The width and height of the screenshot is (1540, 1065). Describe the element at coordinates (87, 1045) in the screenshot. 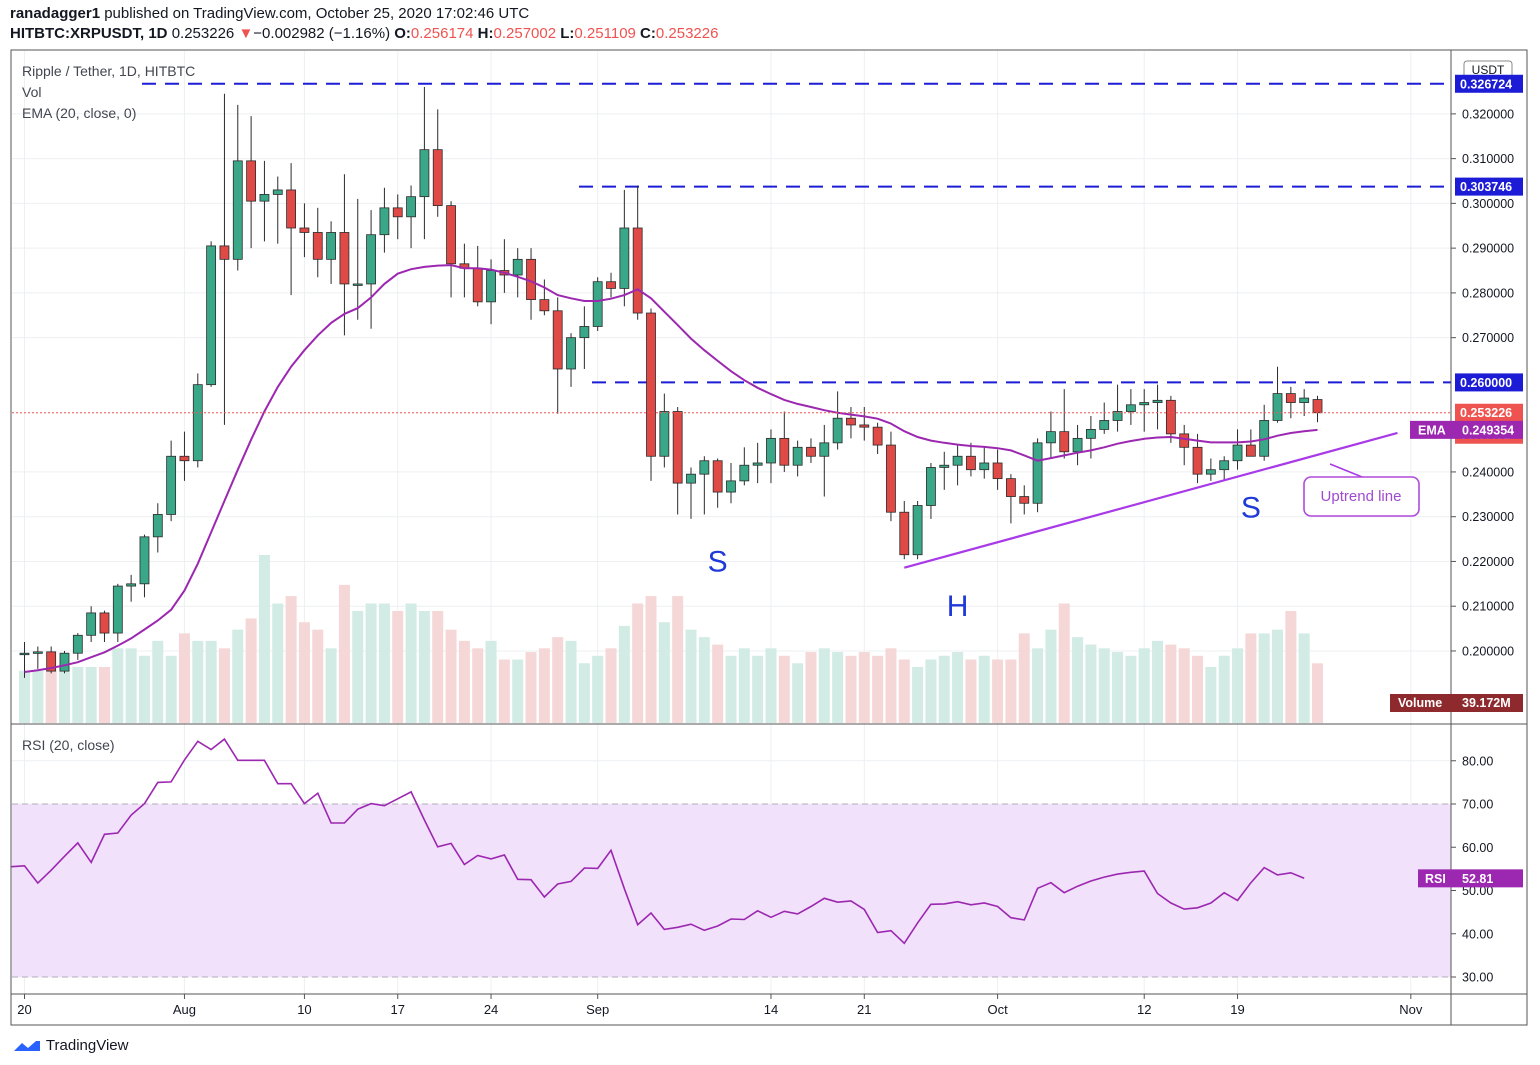

I see `brand-text: TradingView` at that location.